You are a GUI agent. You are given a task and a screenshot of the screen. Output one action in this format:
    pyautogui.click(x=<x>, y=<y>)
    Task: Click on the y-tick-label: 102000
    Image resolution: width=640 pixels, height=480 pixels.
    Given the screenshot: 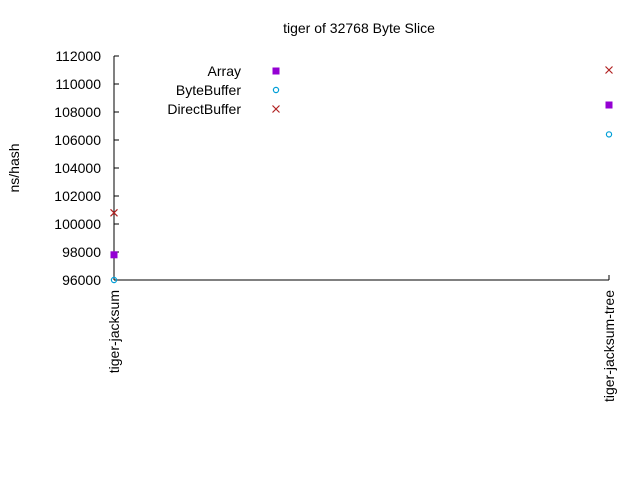 What is the action you would take?
    pyautogui.click(x=77, y=196)
    